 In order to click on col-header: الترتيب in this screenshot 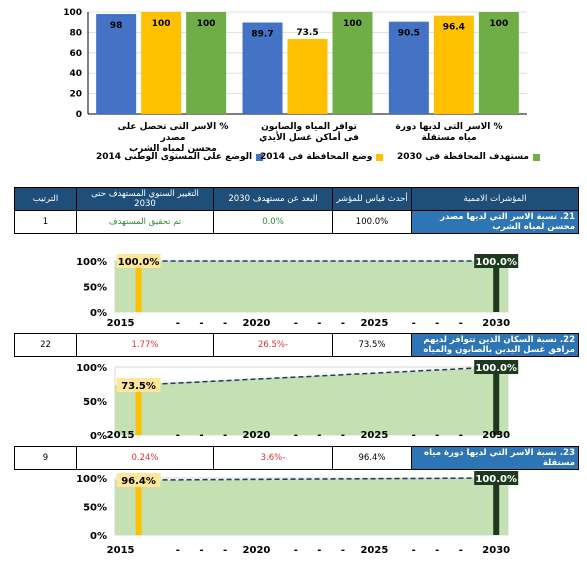, I will do `click(45, 199)`.